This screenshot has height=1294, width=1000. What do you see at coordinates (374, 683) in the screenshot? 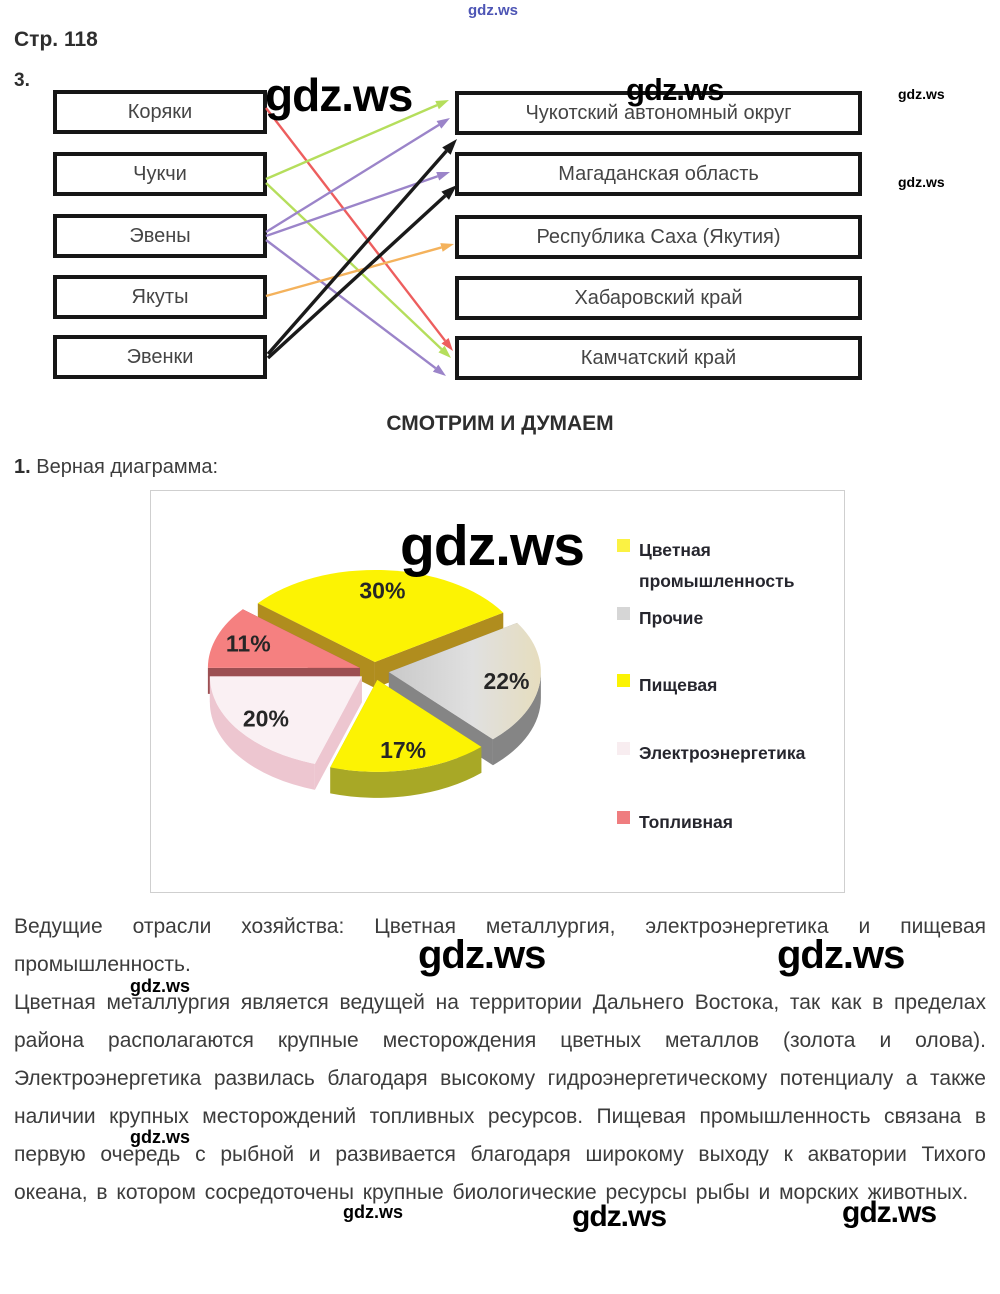
I see `pie-chart: 11% 30% 22% 17% 20%` at bounding box center [374, 683].